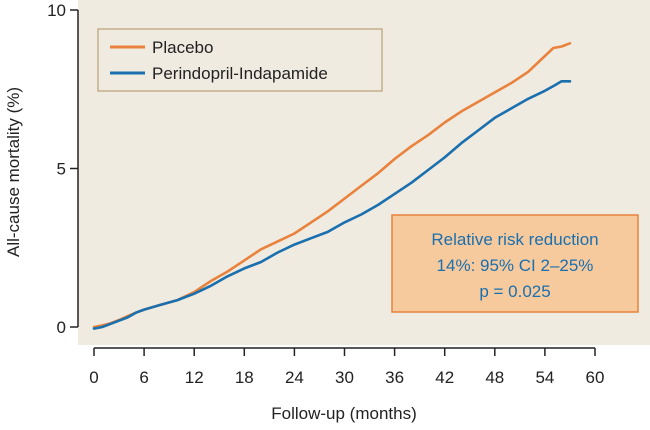 The image size is (650, 430). Describe the element at coordinates (13, 172) in the screenshot. I see `y-axis-label: All-cause mortality (%)` at that location.